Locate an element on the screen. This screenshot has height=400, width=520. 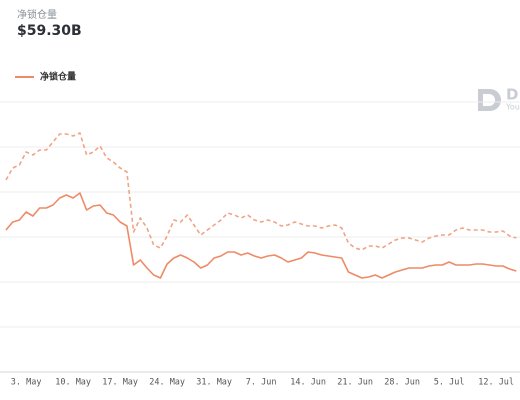
x-tick-label: 28. Jun is located at coordinates (402, 383).